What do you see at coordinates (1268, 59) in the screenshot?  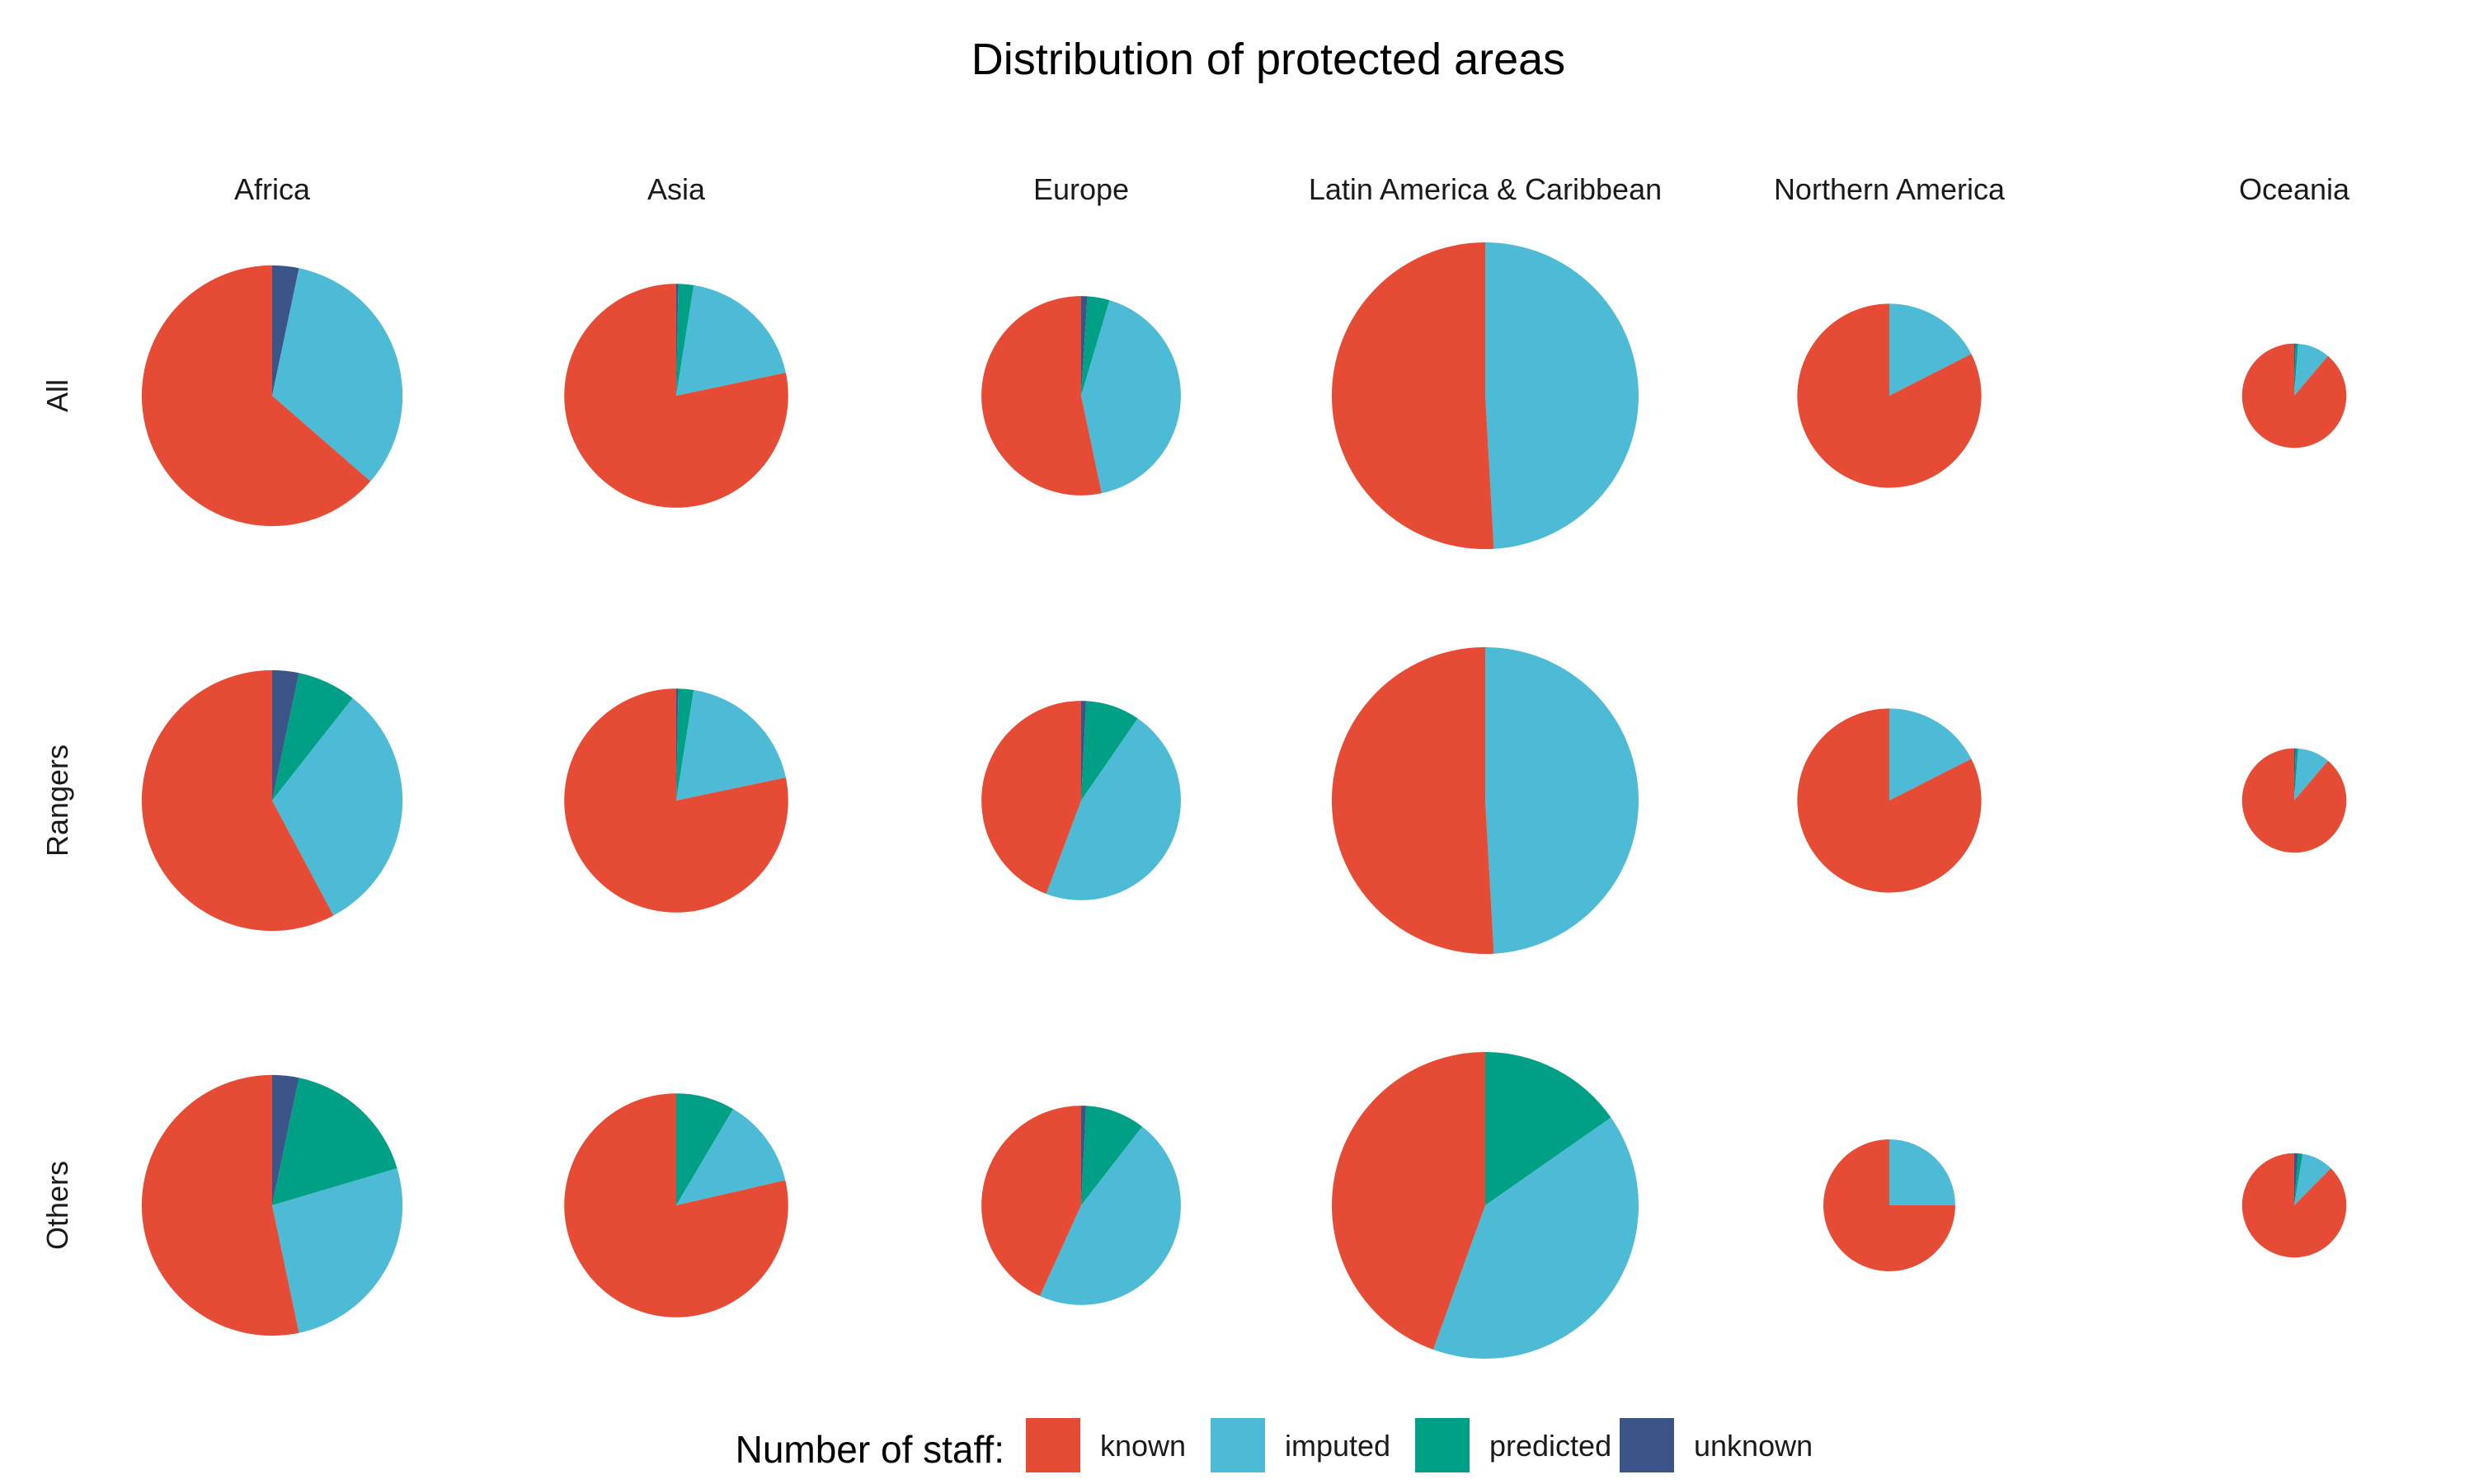 I see `chart-title: Distribution of protected areas` at bounding box center [1268, 59].